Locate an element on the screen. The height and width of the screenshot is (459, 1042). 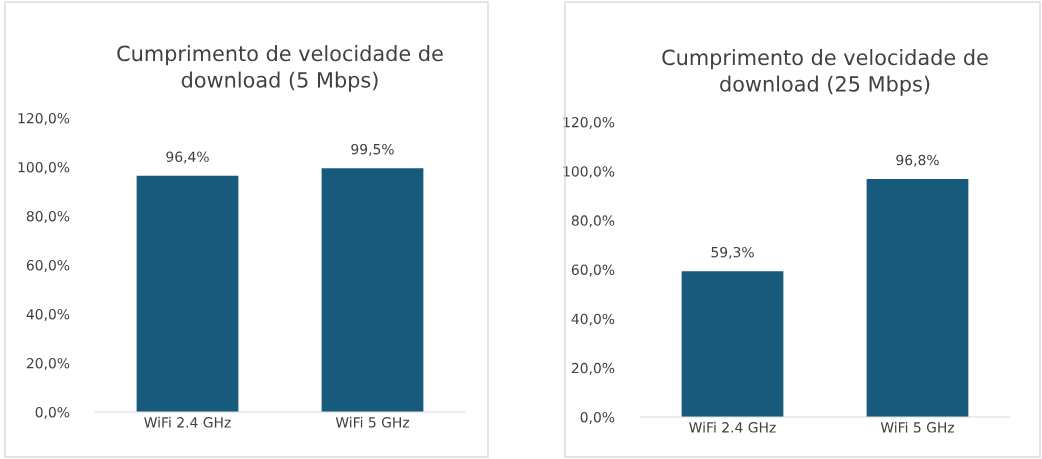
data-label: 96,4% is located at coordinates (187, 157).